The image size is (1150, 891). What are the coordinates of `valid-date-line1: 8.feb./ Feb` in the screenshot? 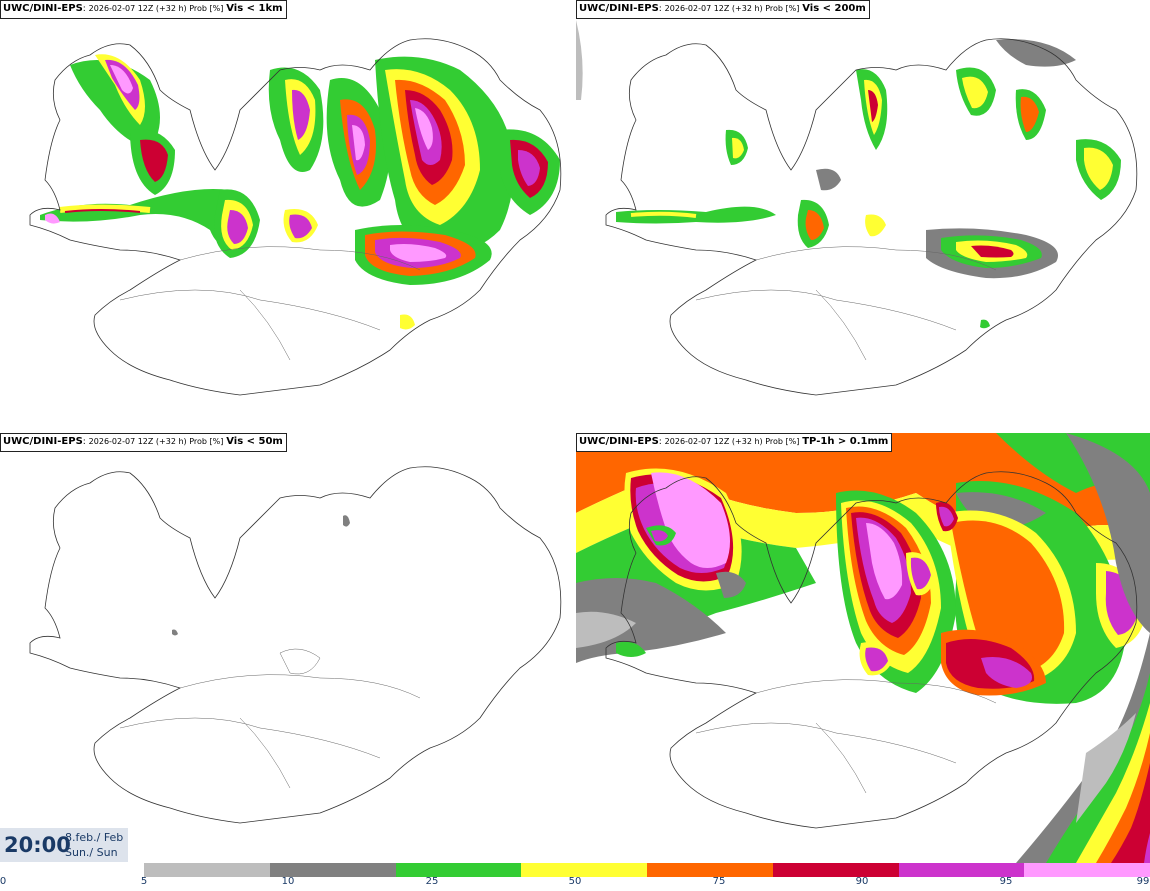 It's located at (94, 837).